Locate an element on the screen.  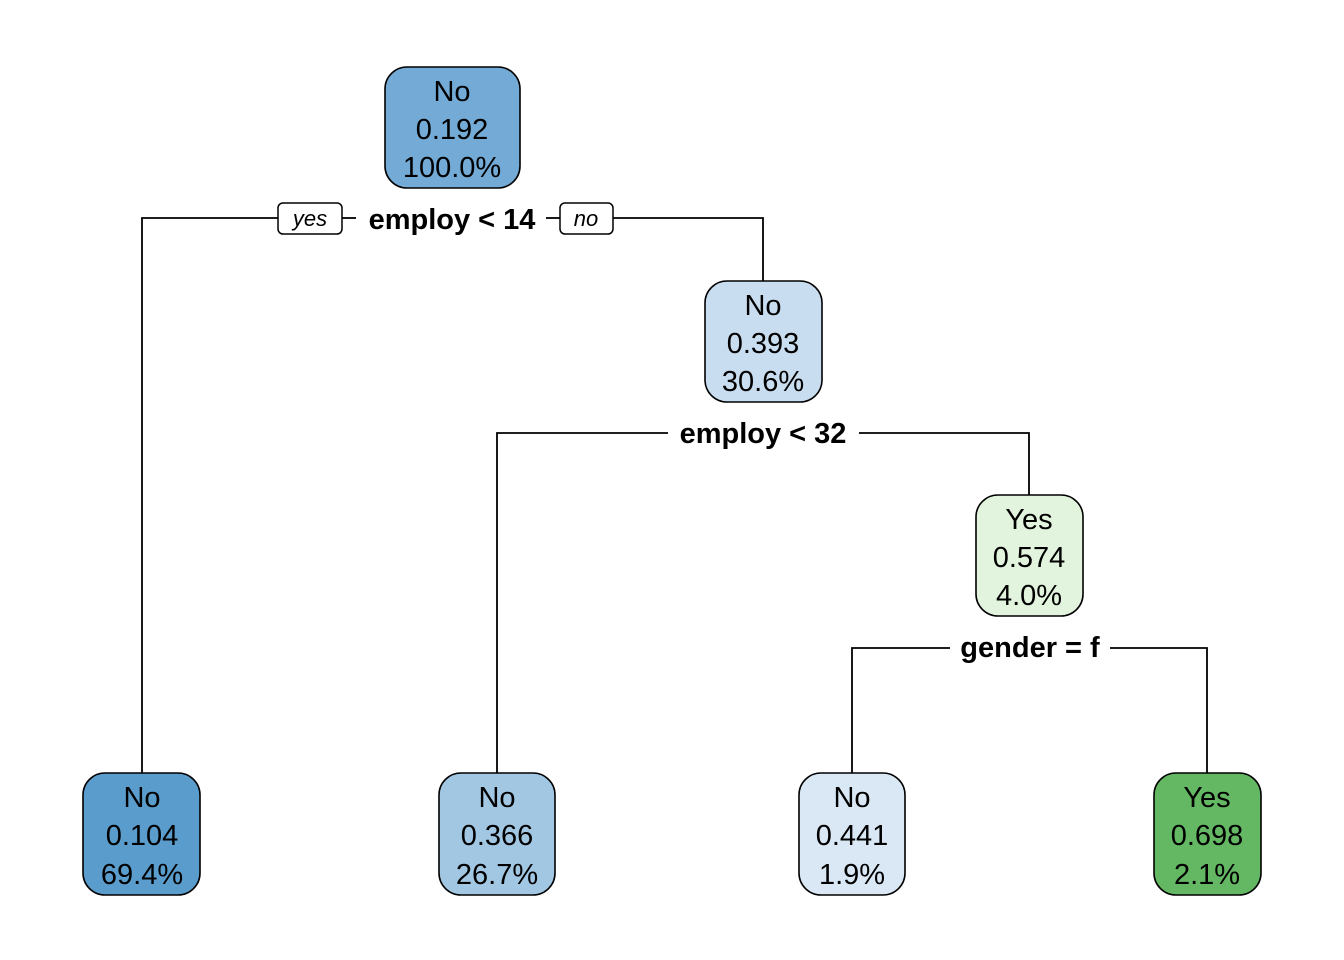
branch-tag-yes-text: yes is located at coordinates (309, 218).